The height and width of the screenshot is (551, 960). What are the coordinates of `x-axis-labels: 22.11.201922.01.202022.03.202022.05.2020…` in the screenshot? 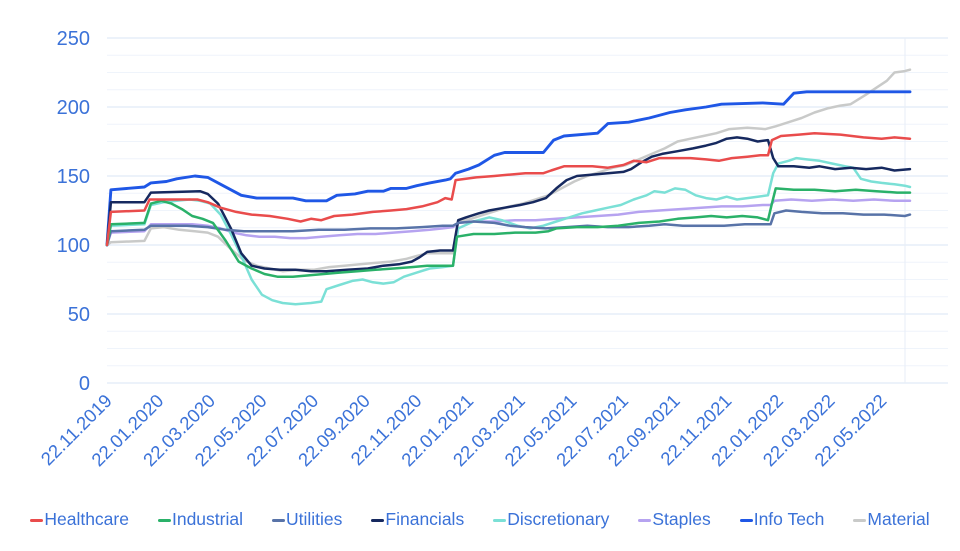 It's located at (463, 430).